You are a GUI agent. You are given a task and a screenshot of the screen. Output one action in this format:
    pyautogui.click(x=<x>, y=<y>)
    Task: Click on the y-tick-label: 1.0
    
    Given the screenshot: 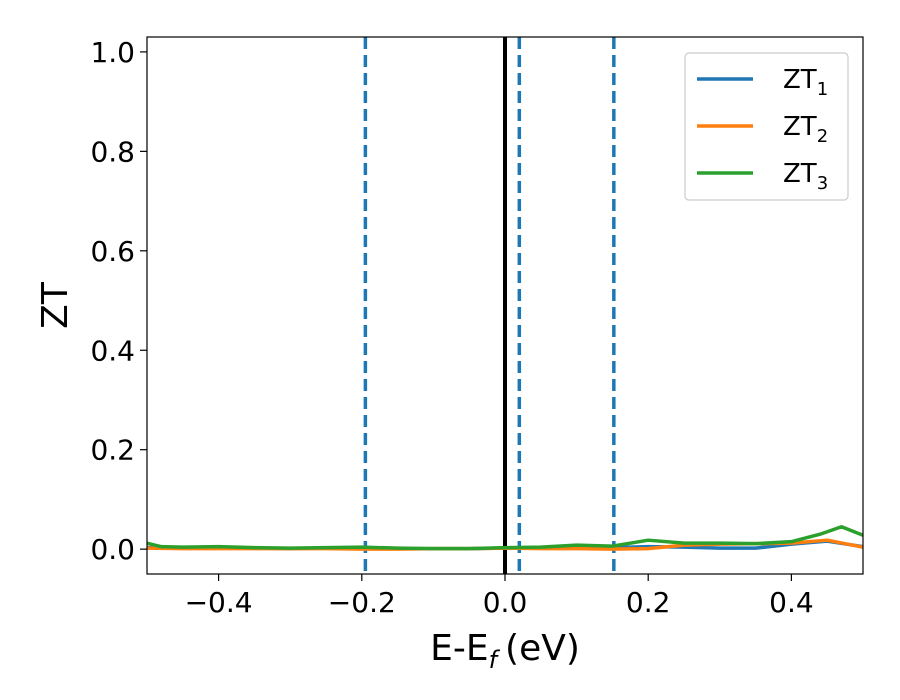 What is the action you would take?
    pyautogui.click(x=112, y=52)
    